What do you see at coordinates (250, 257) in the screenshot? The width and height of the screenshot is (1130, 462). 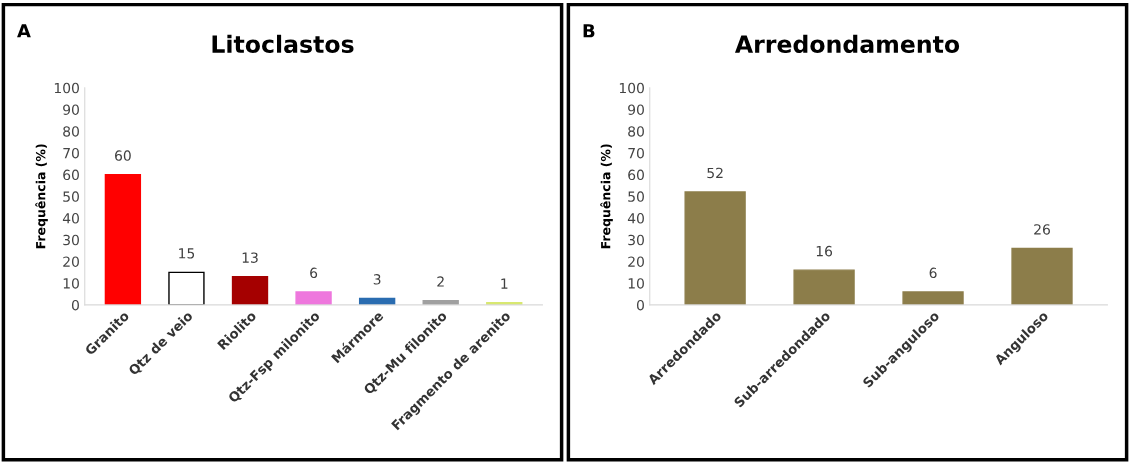 I see `data-label: 13` at bounding box center [250, 257].